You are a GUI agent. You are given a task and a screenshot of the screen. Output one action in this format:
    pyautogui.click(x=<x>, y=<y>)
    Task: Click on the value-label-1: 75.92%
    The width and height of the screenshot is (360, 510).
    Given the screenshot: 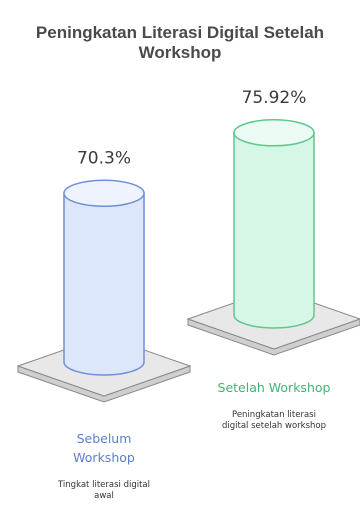 What is the action you would take?
    pyautogui.click(x=274, y=98)
    